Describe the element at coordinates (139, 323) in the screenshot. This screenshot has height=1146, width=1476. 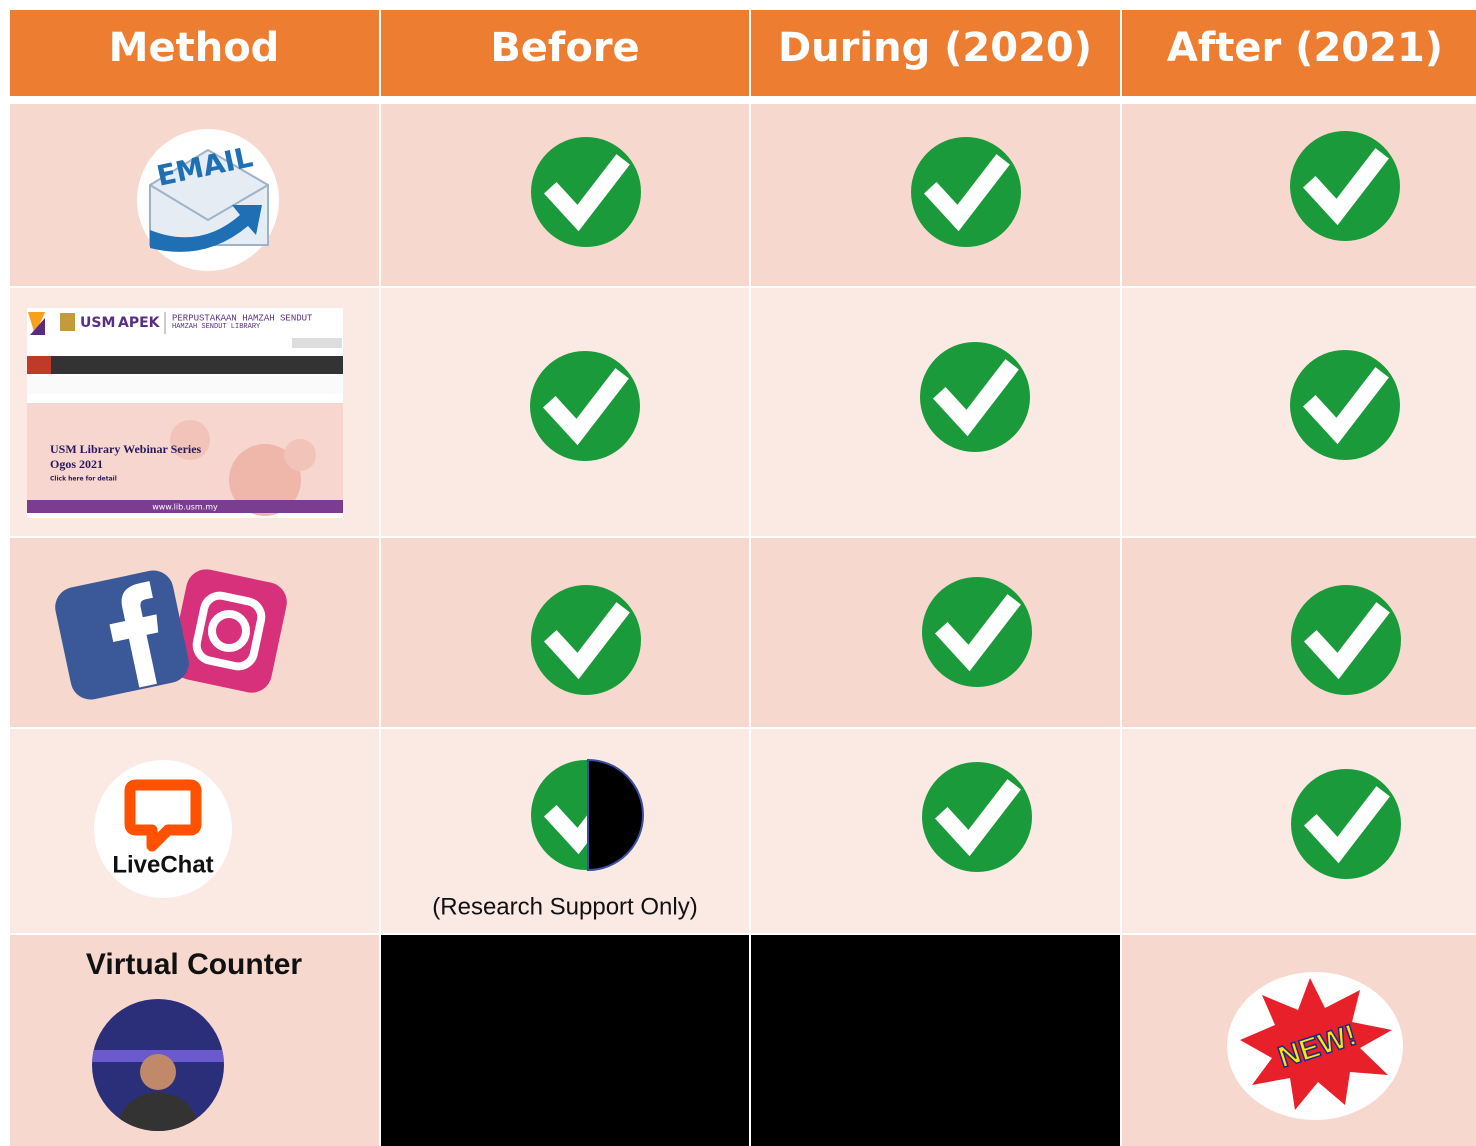
I see `svg-text: APEK` at that location.